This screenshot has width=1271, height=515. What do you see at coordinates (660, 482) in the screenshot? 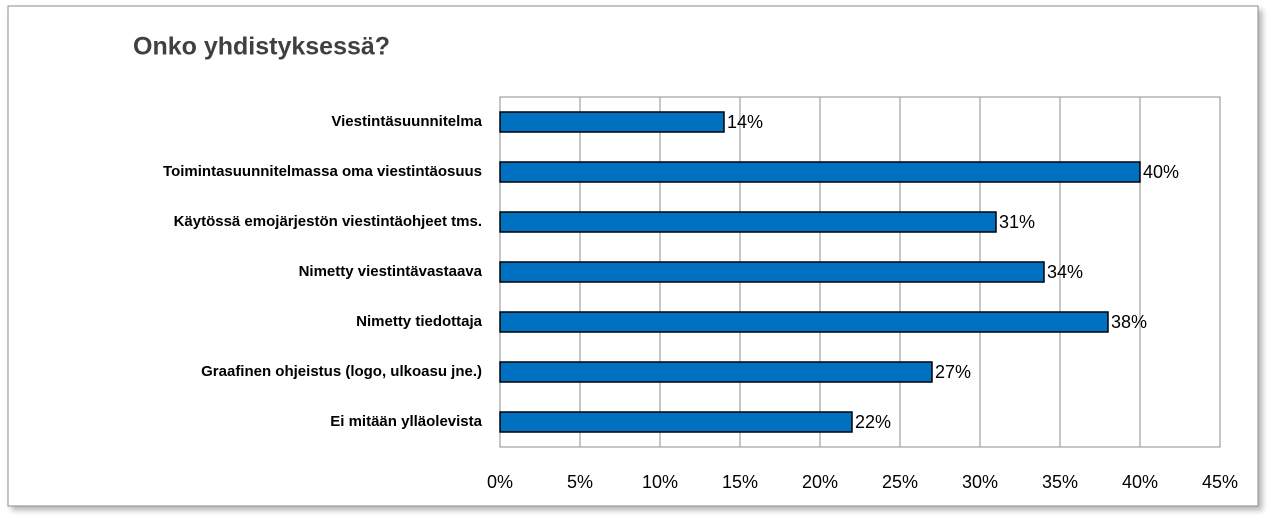
I see `x-tick-label: 10%` at bounding box center [660, 482].